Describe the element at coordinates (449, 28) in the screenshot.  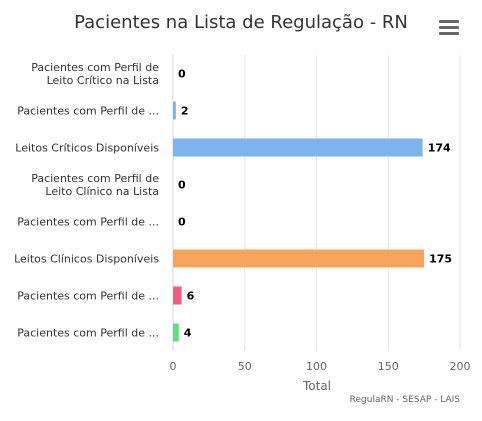
I see `hamburger-menu-icon` at that location.